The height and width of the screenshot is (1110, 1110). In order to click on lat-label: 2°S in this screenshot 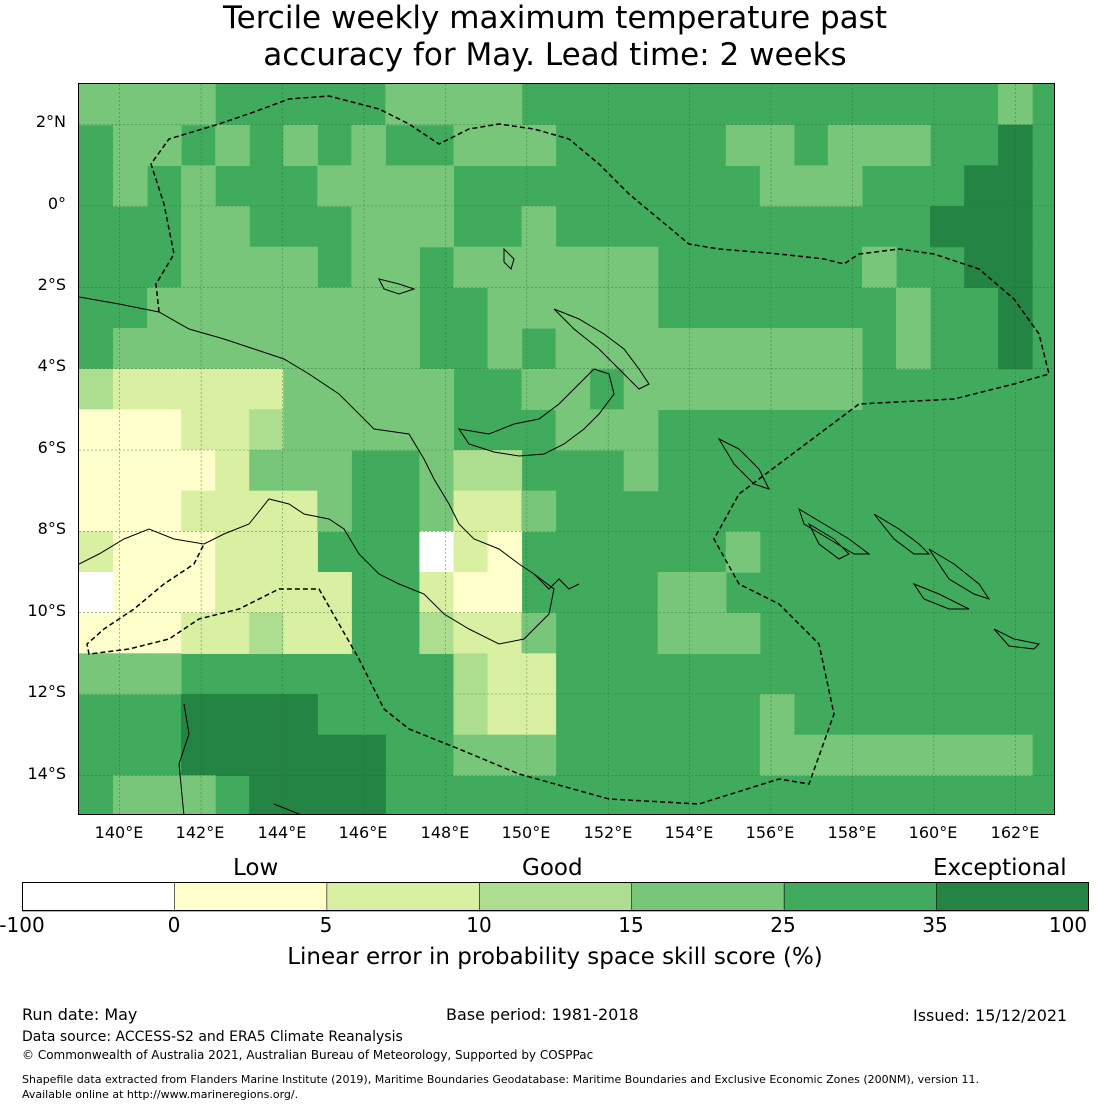, I will do `click(51, 284)`.